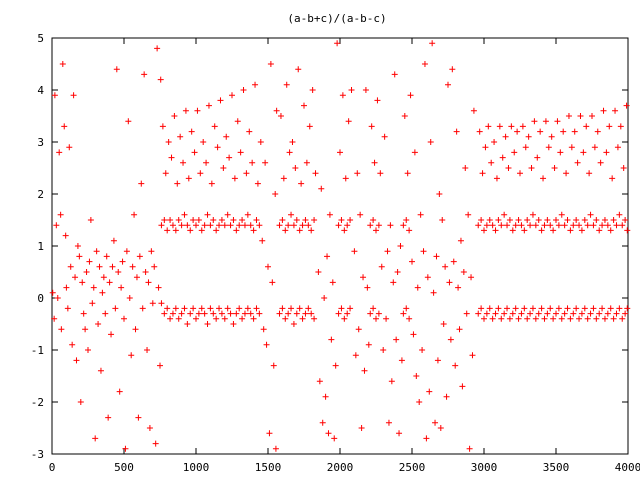 The height and width of the screenshot is (480, 640). Describe the element at coordinates (124, 467) in the screenshot. I see `x-tick-label: 500` at that location.